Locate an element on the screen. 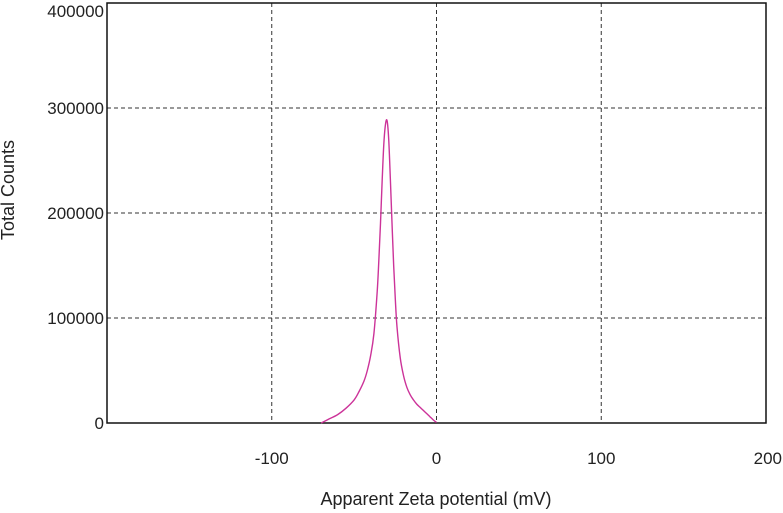  x-tick-label: 200 is located at coordinates (768, 458).